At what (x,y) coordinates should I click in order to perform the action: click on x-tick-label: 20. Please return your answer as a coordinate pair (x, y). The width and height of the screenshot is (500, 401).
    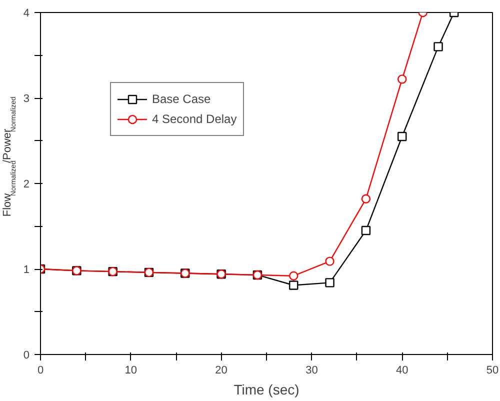
    Looking at the image, I should click on (221, 370).